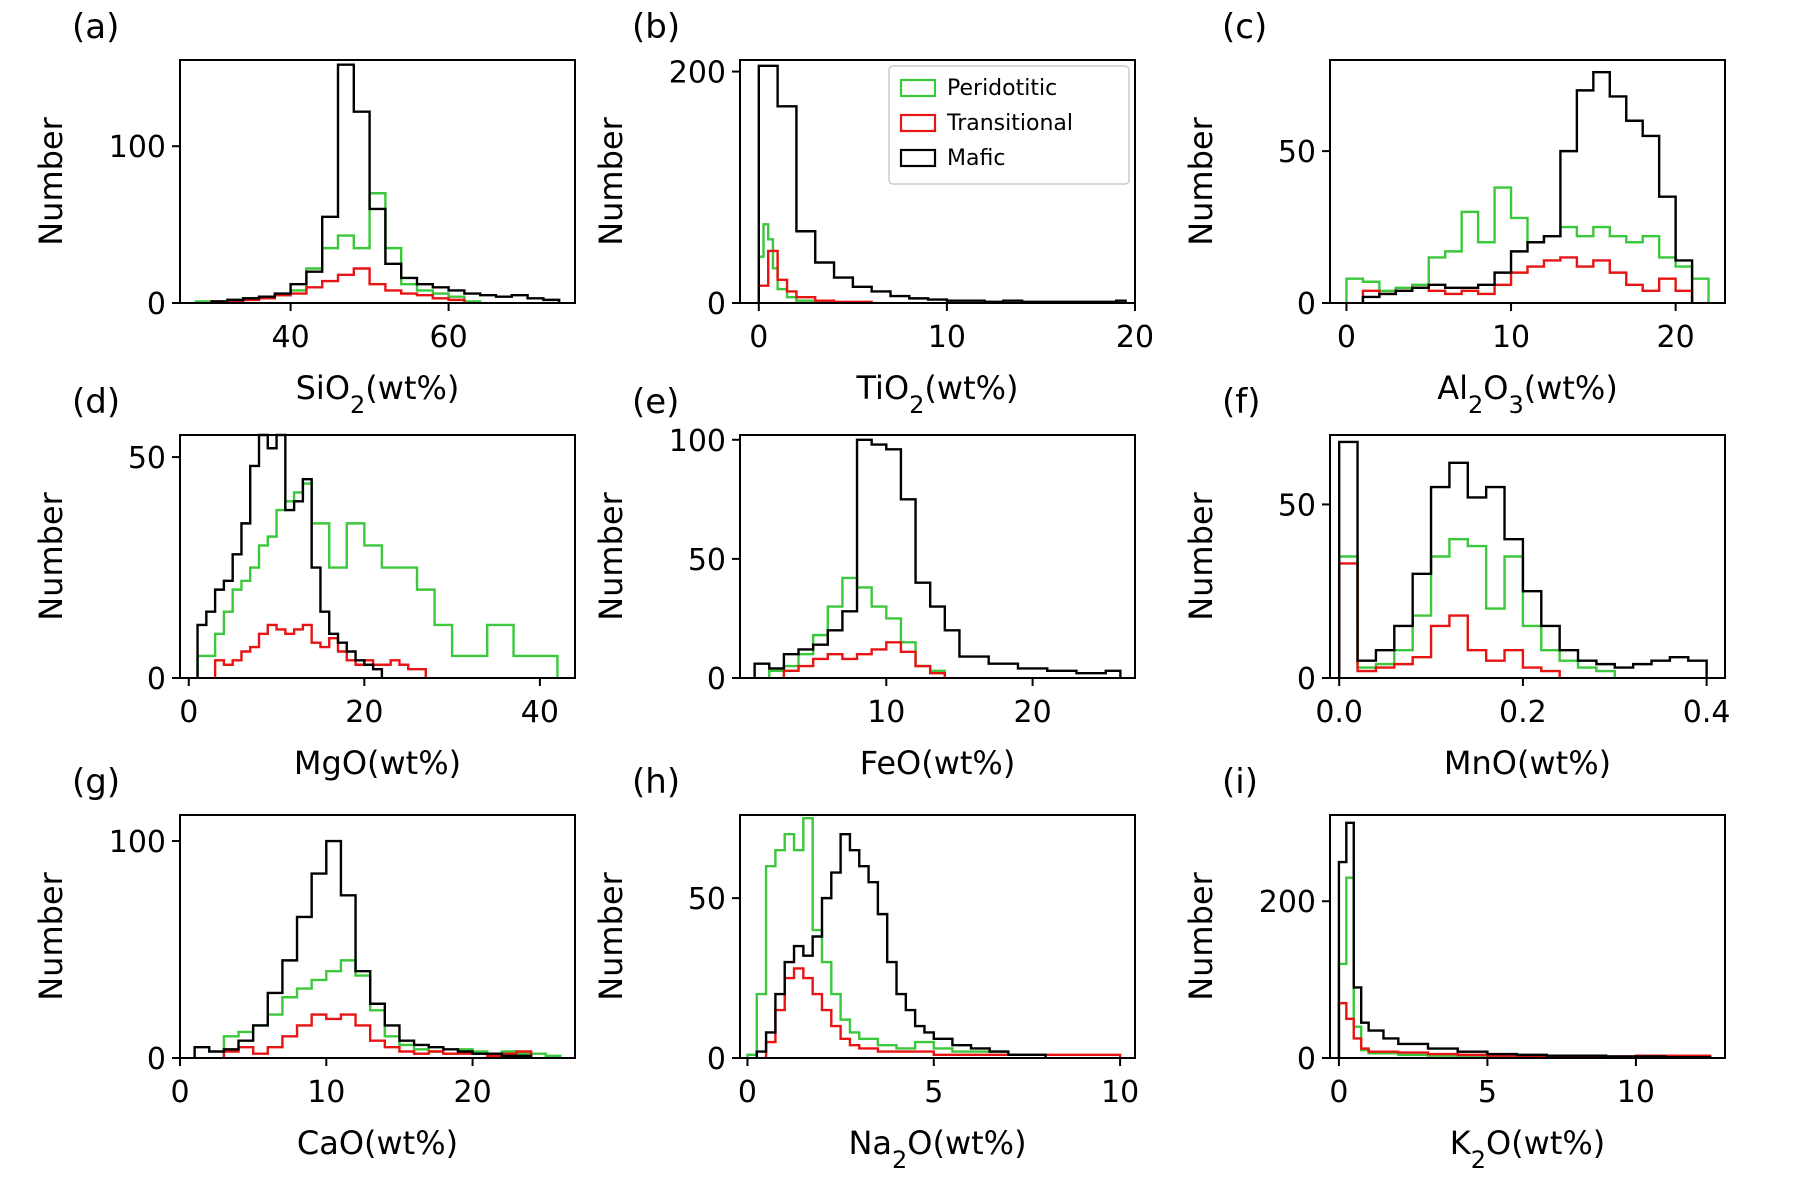  What do you see at coordinates (938, 763) in the screenshot?
I see `x-axis-label: FeO(wt%)` at bounding box center [938, 763].